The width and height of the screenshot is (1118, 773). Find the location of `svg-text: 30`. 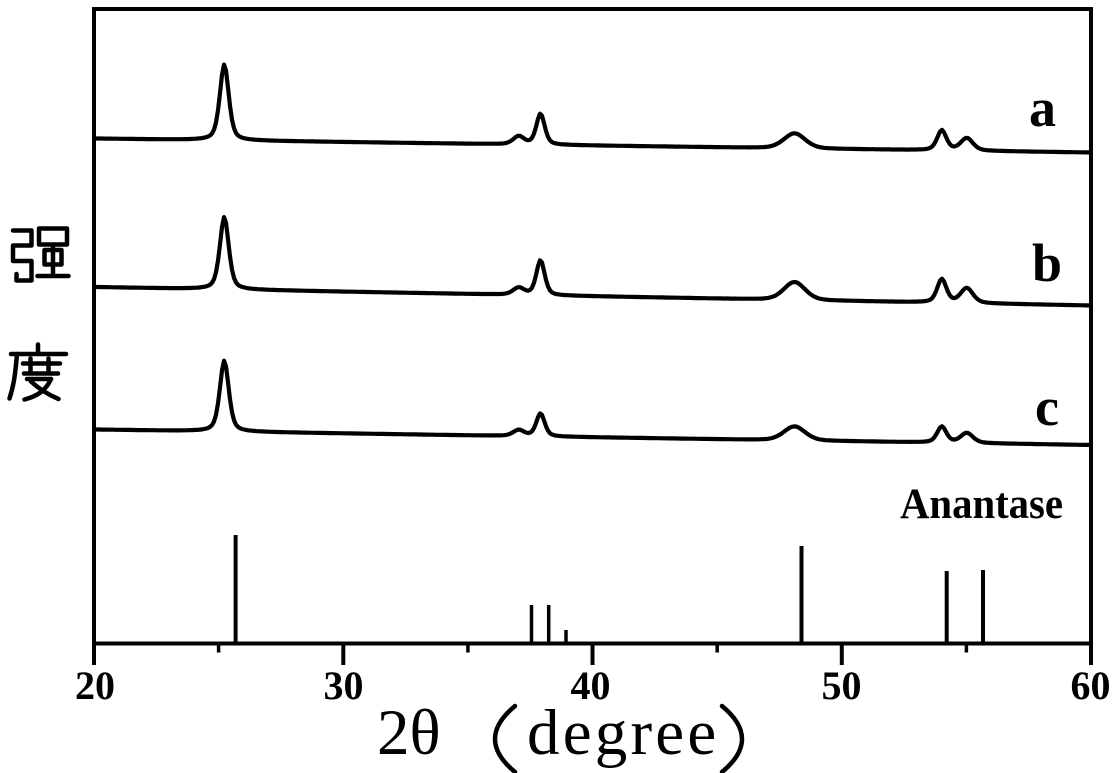

svg-text: 30 is located at coordinates (344, 685).